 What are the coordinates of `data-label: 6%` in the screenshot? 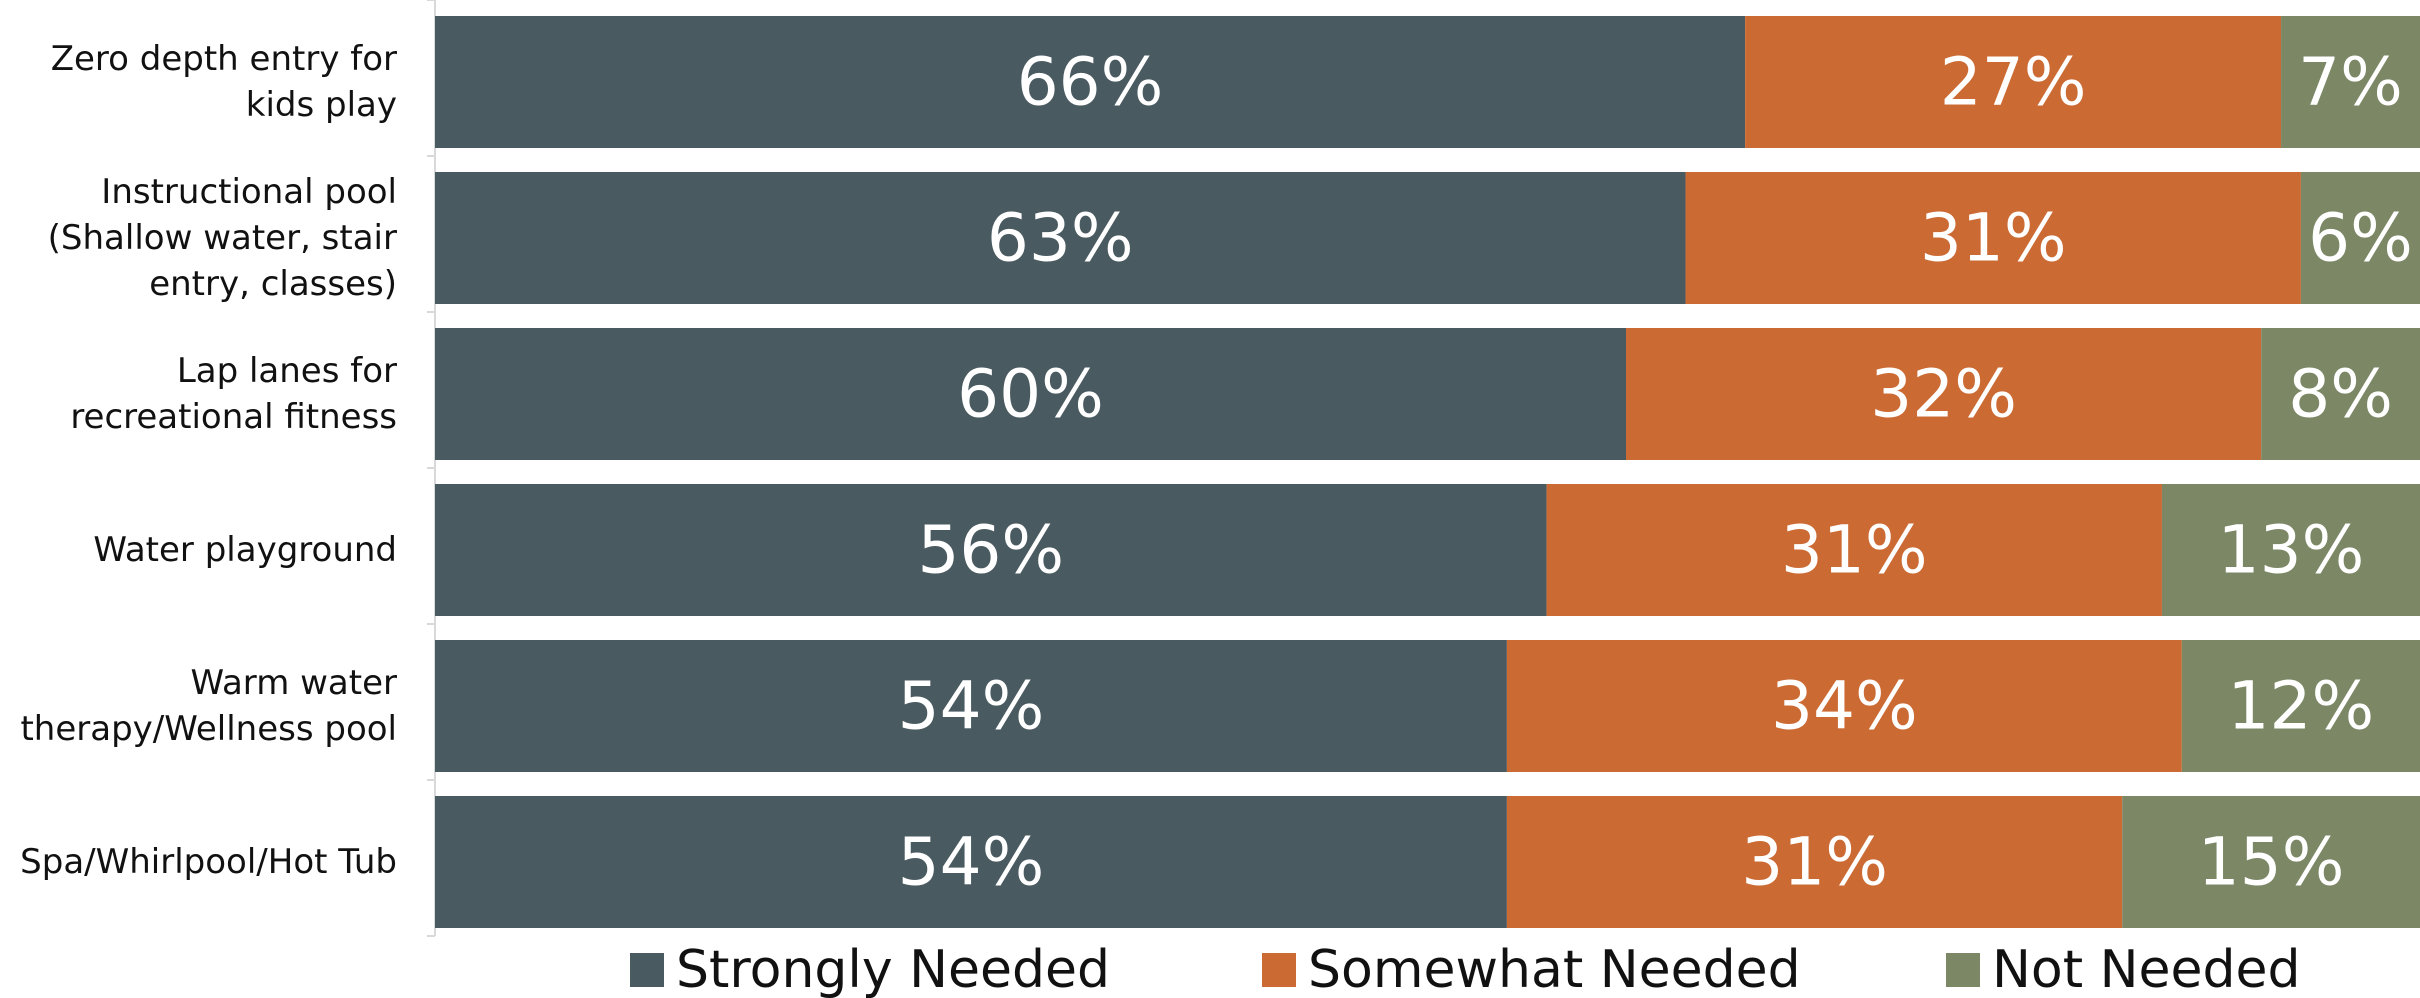 It's located at (2360, 238).